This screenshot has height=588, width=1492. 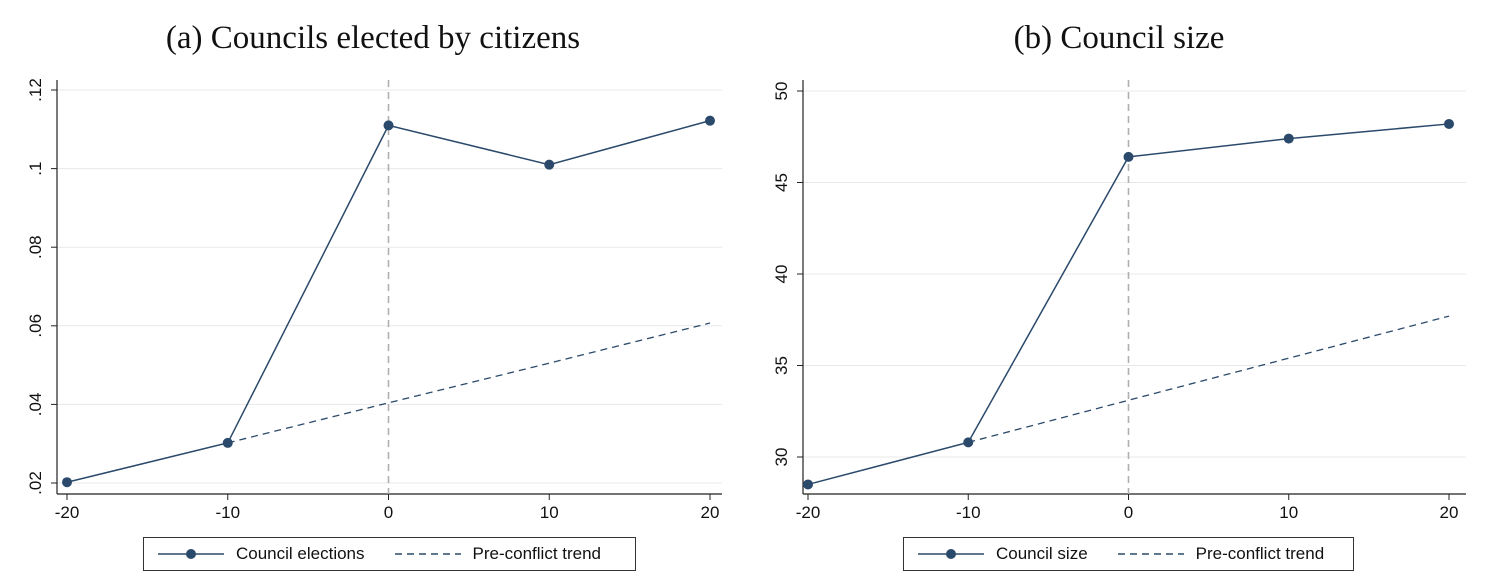 What do you see at coordinates (389, 554) in the screenshot?
I see `legend-a: Council elections Pre-conflict trend` at bounding box center [389, 554].